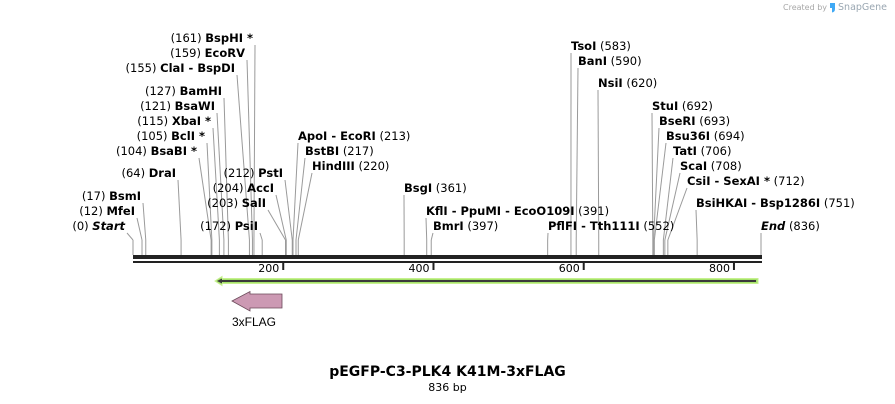 The width and height of the screenshot is (895, 404). Describe the element at coordinates (839, 203) in the screenshot. I see `site-position: (751)` at that location.